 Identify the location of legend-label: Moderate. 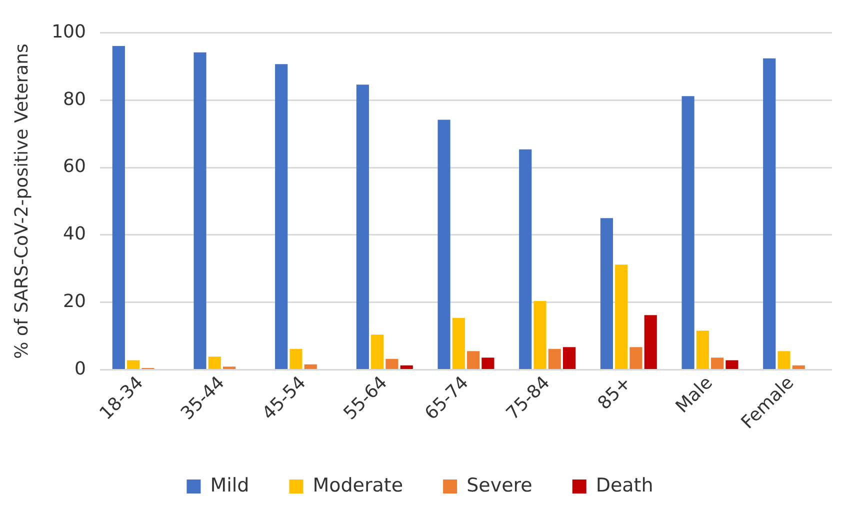
(358, 485).